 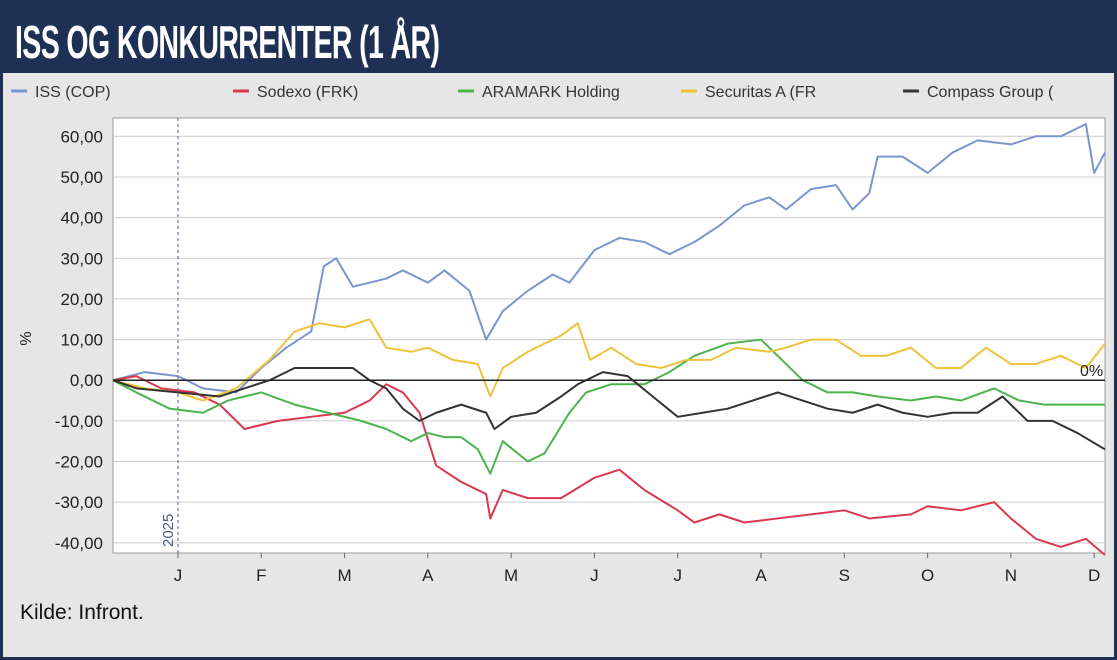 What do you see at coordinates (81, 340) in the screenshot?
I see `y-tick-label: 10,00` at bounding box center [81, 340].